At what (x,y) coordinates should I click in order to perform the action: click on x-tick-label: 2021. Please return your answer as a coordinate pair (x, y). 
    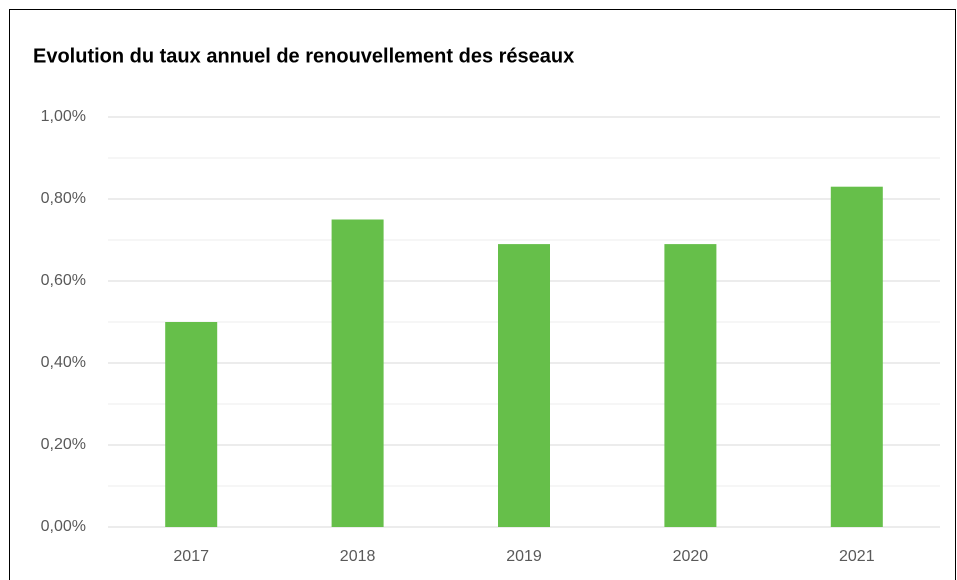
    Looking at the image, I should click on (857, 556).